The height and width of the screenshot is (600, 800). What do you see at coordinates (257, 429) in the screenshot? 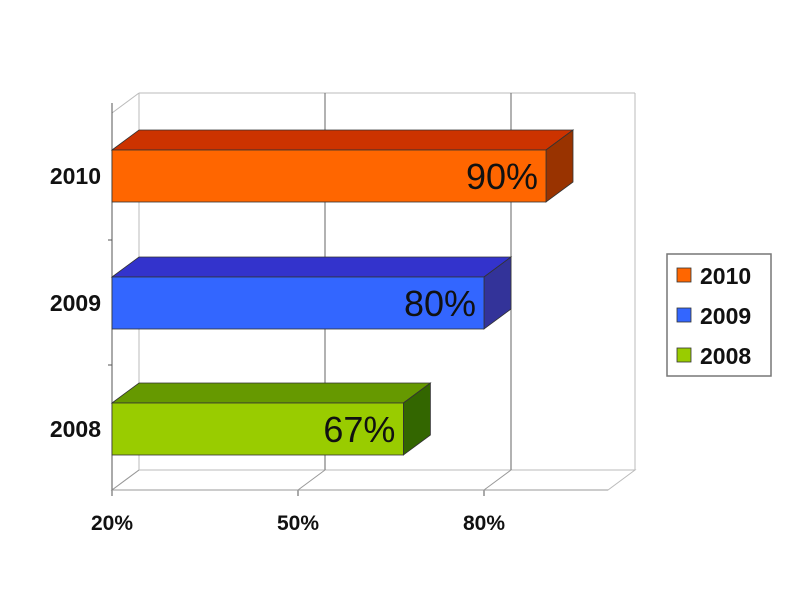
I see `bar-2008` at bounding box center [257, 429].